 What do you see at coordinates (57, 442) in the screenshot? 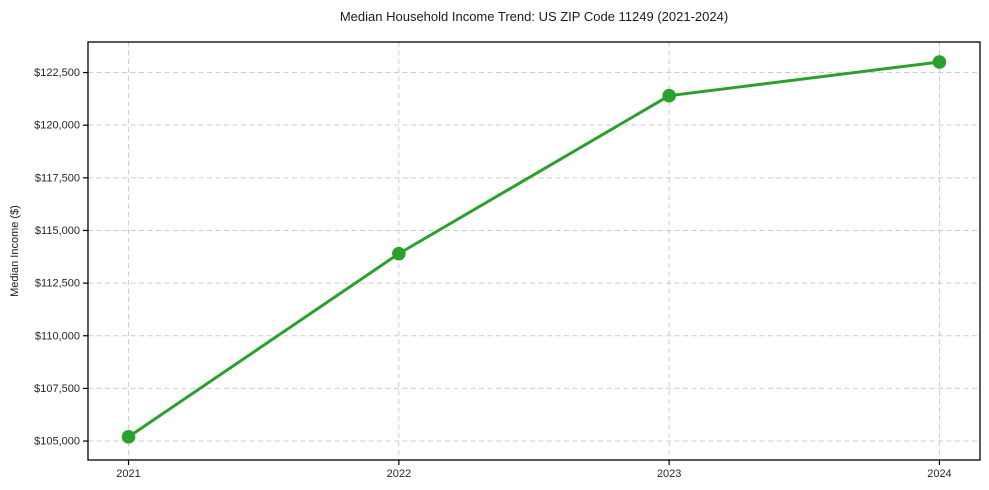
I see `y-tick-label: $105,000` at bounding box center [57, 442].